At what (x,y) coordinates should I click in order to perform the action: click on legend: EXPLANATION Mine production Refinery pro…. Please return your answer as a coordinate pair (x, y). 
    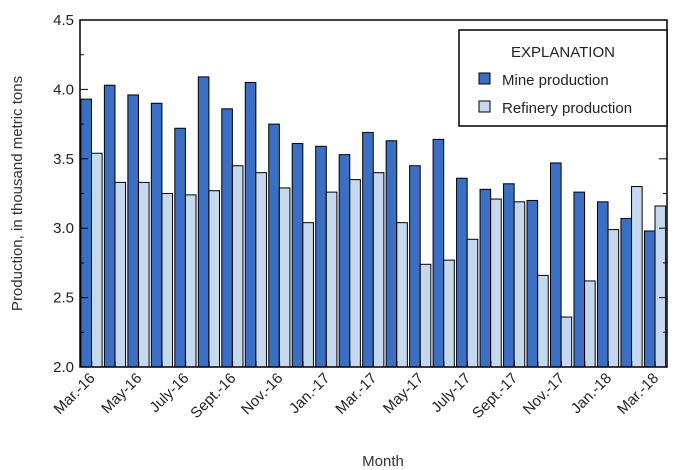
    Looking at the image, I should click on (563, 78).